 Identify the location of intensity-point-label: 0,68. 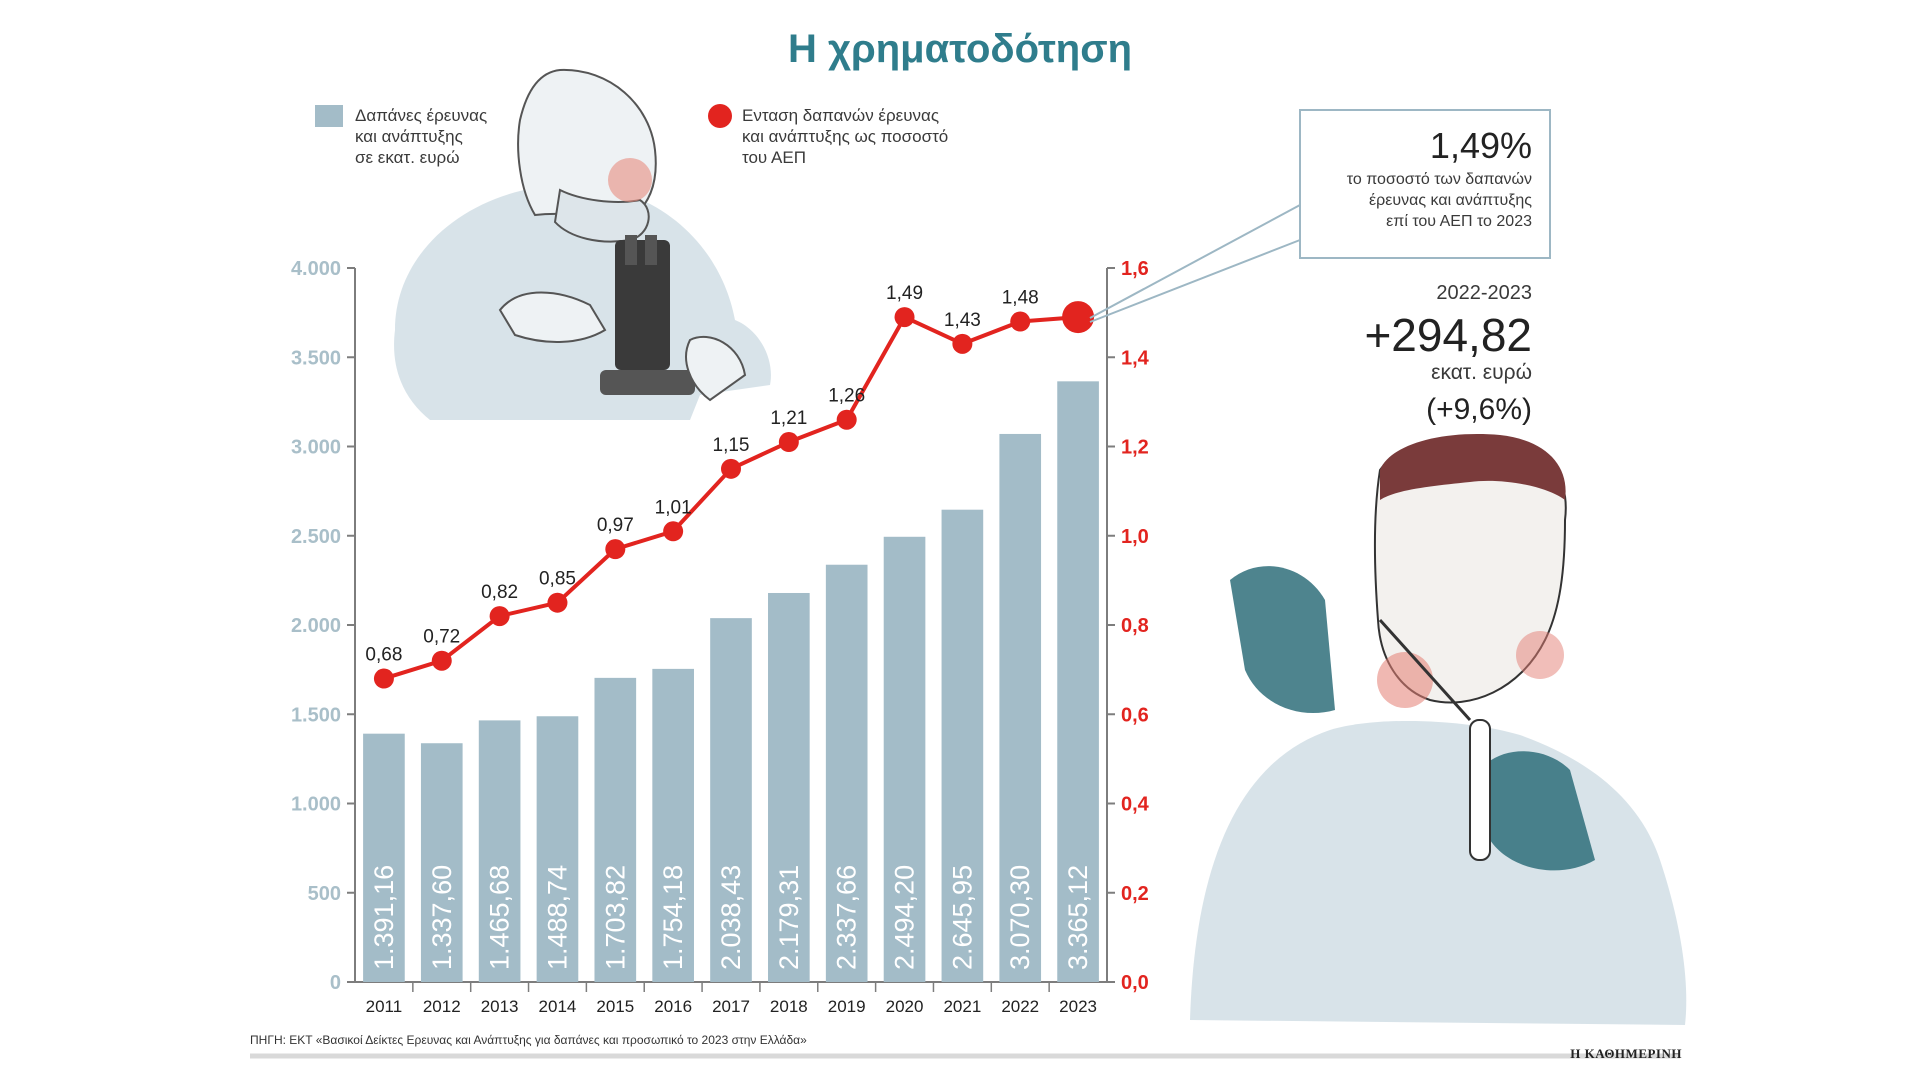
(383, 655).